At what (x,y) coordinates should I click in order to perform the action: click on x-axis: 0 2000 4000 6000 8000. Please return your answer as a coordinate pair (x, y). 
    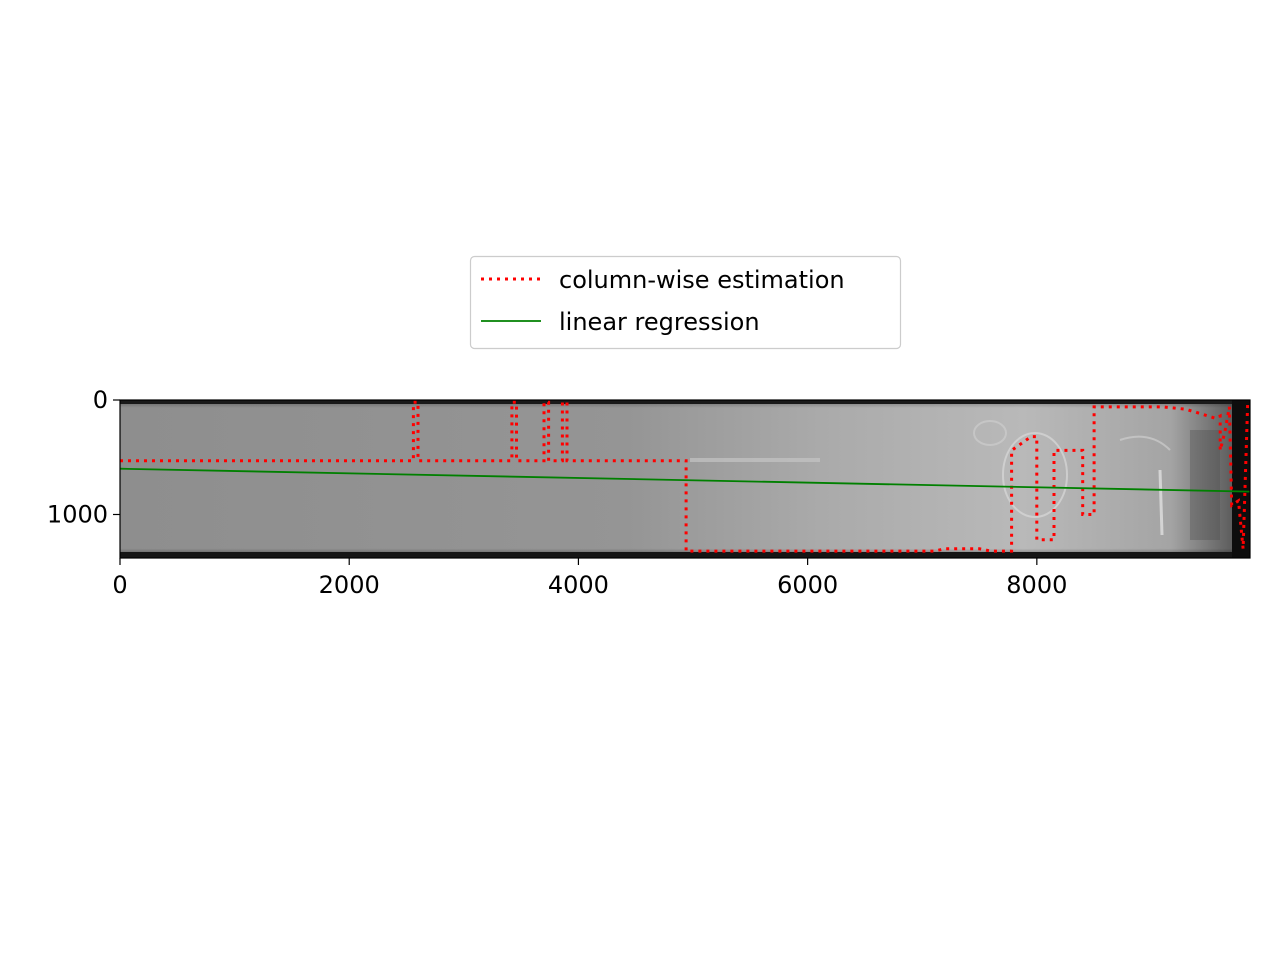
    Looking at the image, I should click on (589, 578).